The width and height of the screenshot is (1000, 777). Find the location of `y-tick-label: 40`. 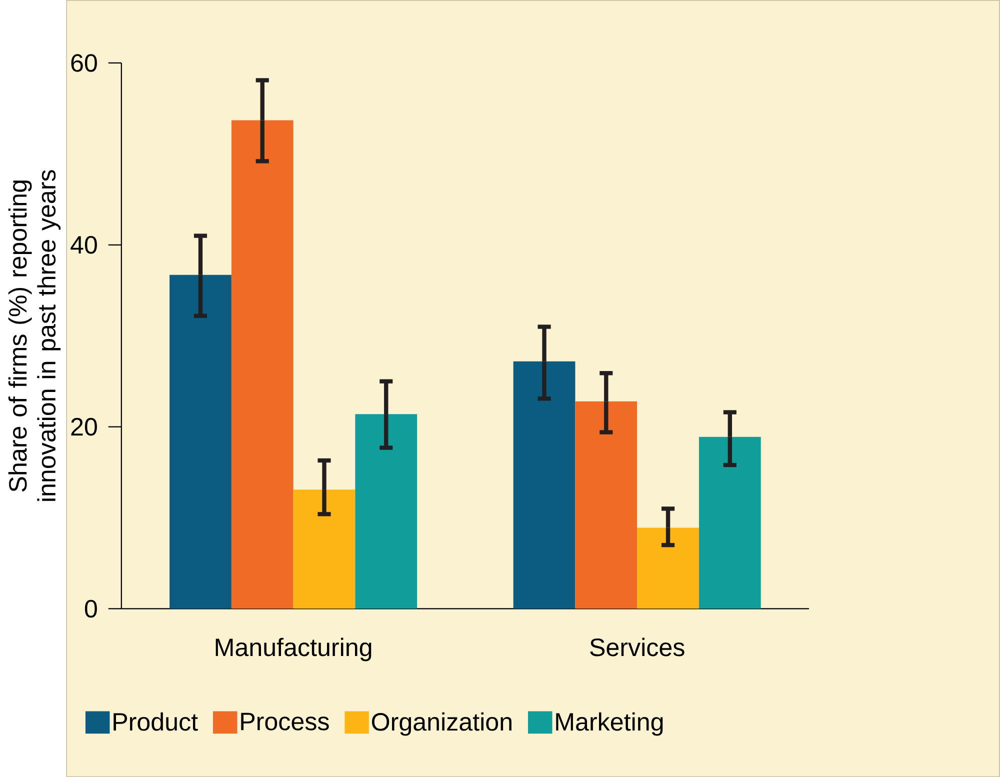

y-tick-label: 40 is located at coordinates (83, 245).